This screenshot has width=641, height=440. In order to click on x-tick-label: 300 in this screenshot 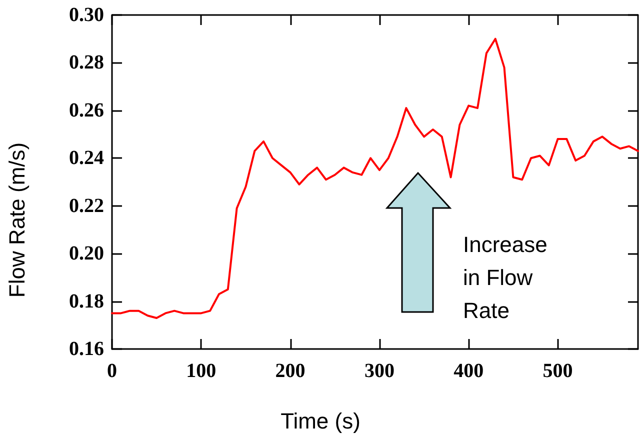, I will do `click(379, 371)`.